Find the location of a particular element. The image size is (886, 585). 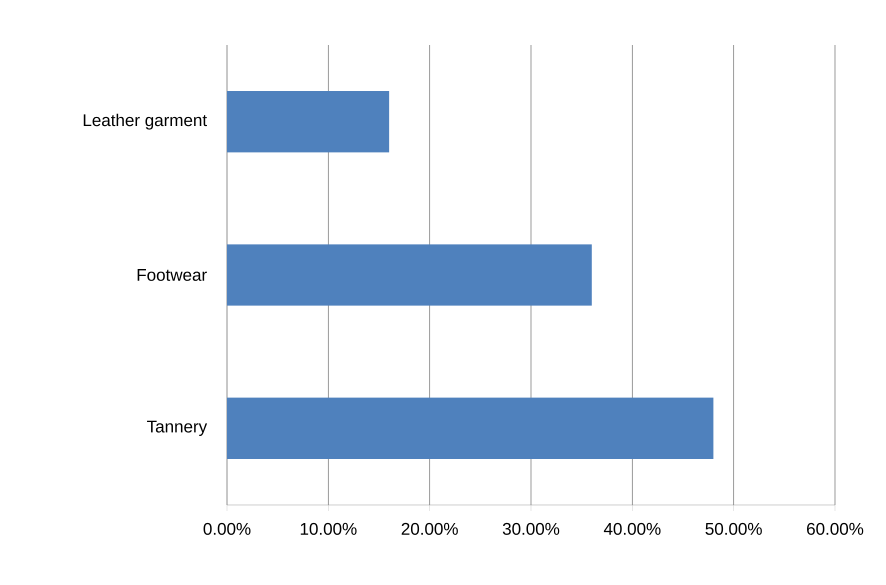

y-tick-label: Leather garment is located at coordinates (145, 122).